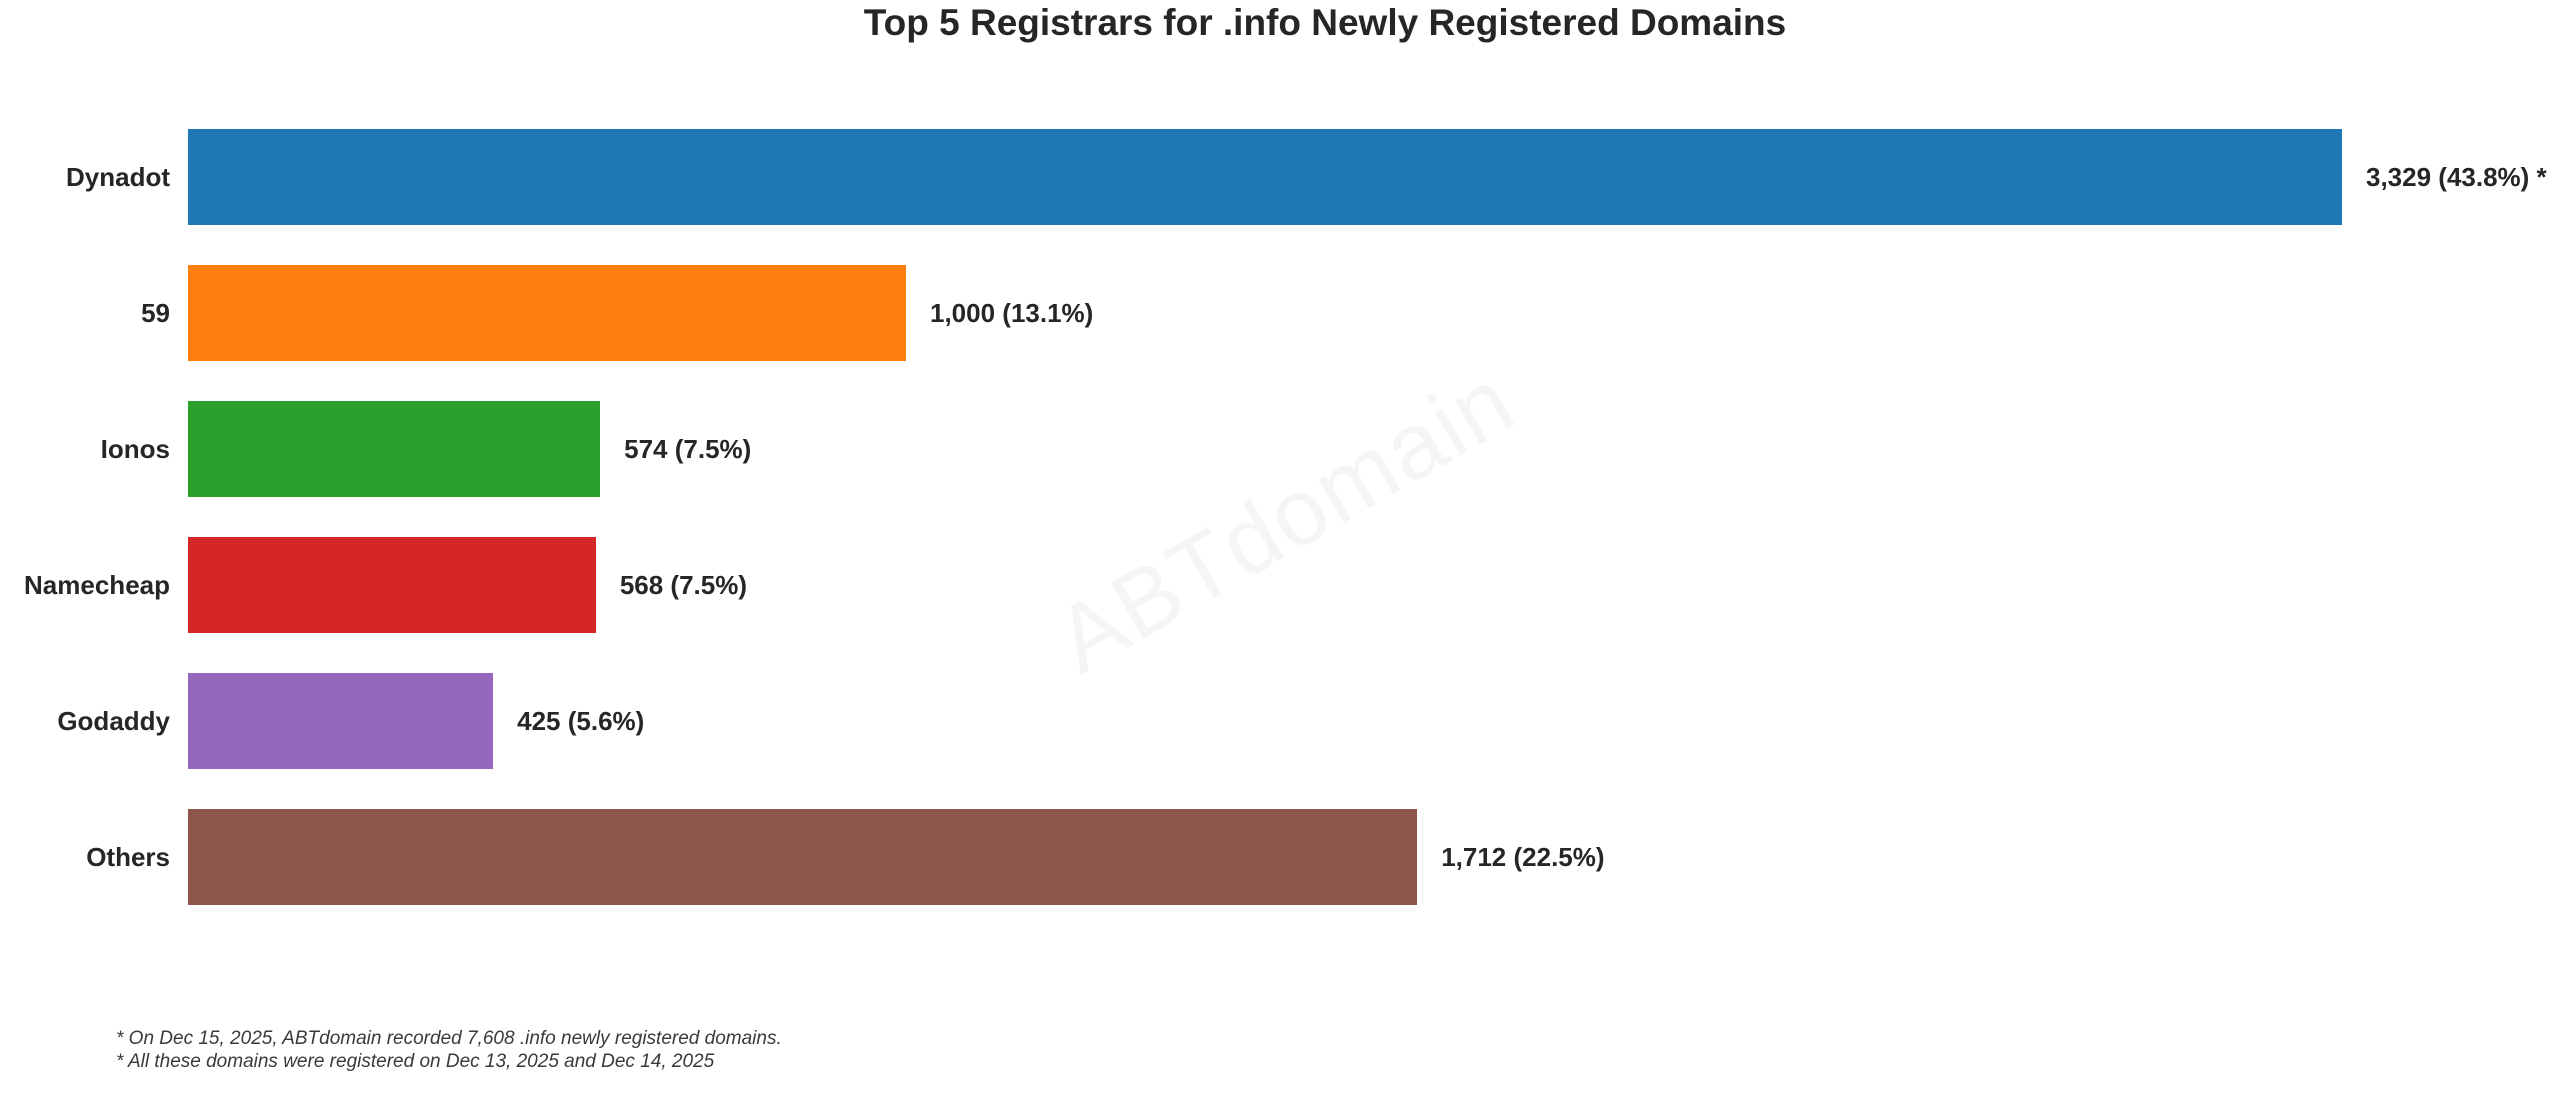 The image size is (2560, 1109). I want to click on bar-ionos, so click(394, 449).